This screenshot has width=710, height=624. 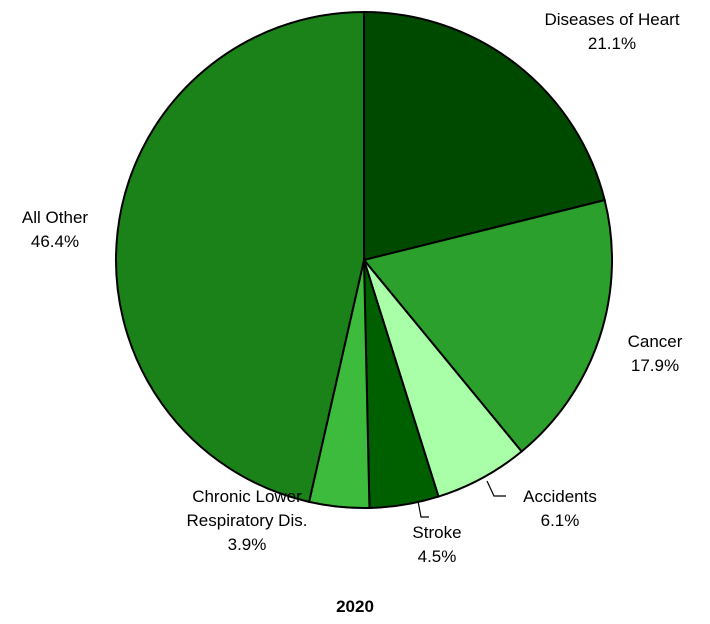 I want to click on slice-label: All Other 46.4%, so click(x=55, y=230).